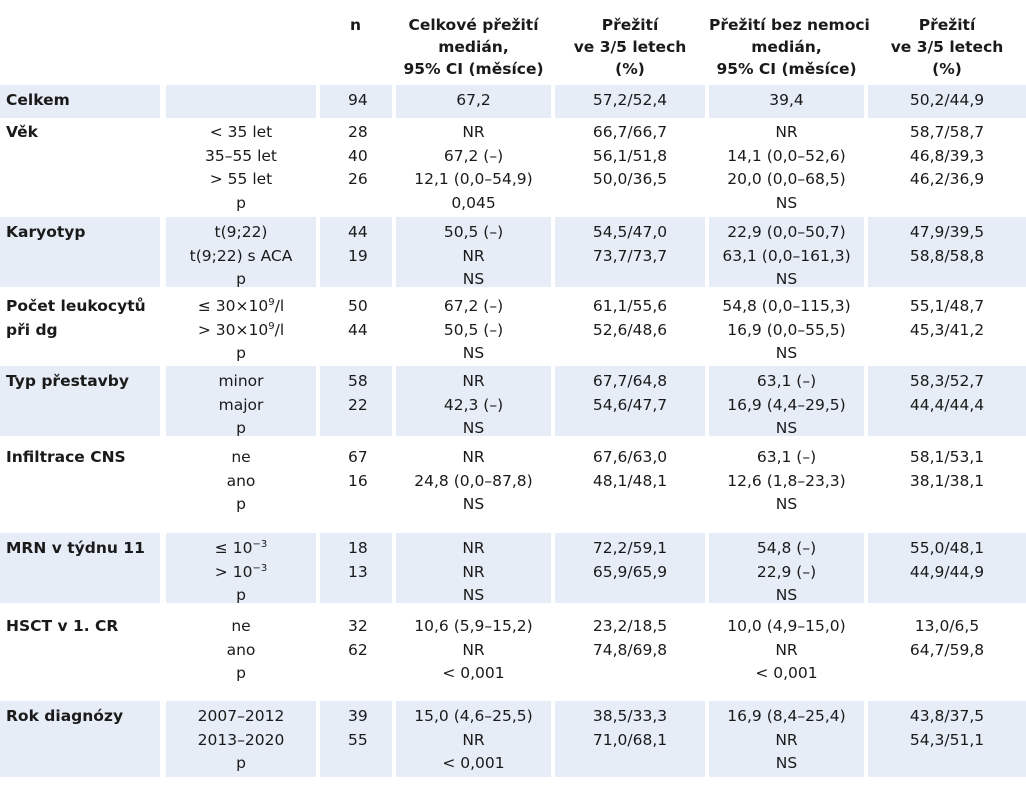 Image resolution: width=1026 pixels, height=800 pixels. What do you see at coordinates (786, 255) in the screenshot?
I see `cell-line: 63,1 (0,0–161,3)` at bounding box center [786, 255].